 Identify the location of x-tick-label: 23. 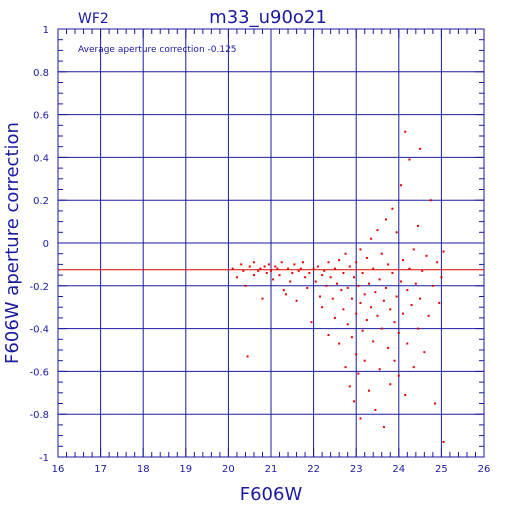
(356, 469).